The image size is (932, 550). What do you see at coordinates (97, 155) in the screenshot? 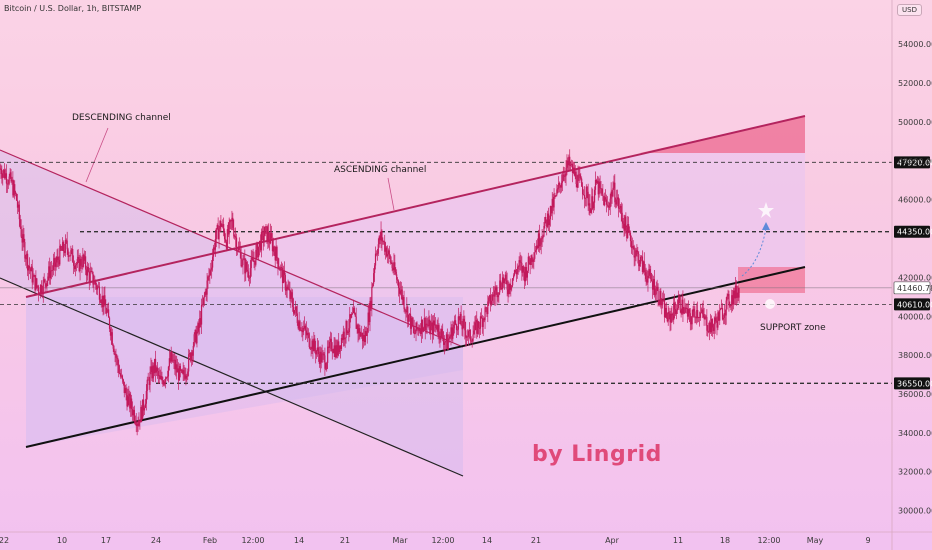
I see `descending-label-pointer` at bounding box center [97, 155].